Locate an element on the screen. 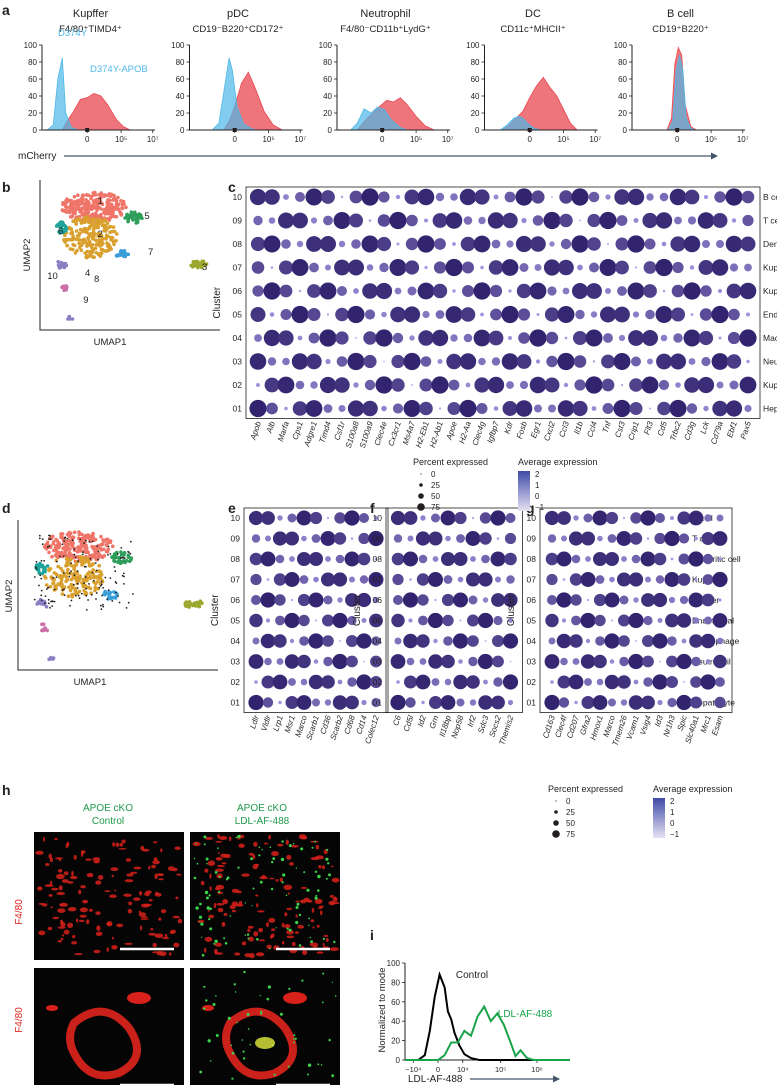 The image size is (777, 1085). y-tick-label: 100 is located at coordinates (326, 45).